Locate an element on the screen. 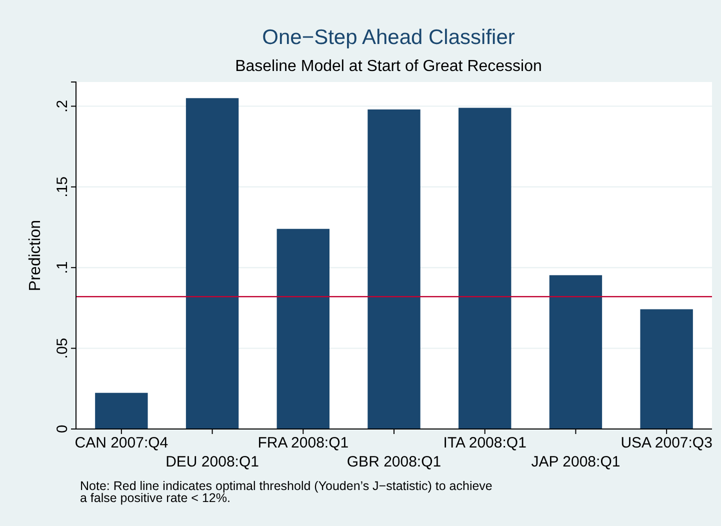 Image resolution: width=721 pixels, height=526 pixels. x-tick-label: DEU 2008:Q1 is located at coordinates (212, 461).